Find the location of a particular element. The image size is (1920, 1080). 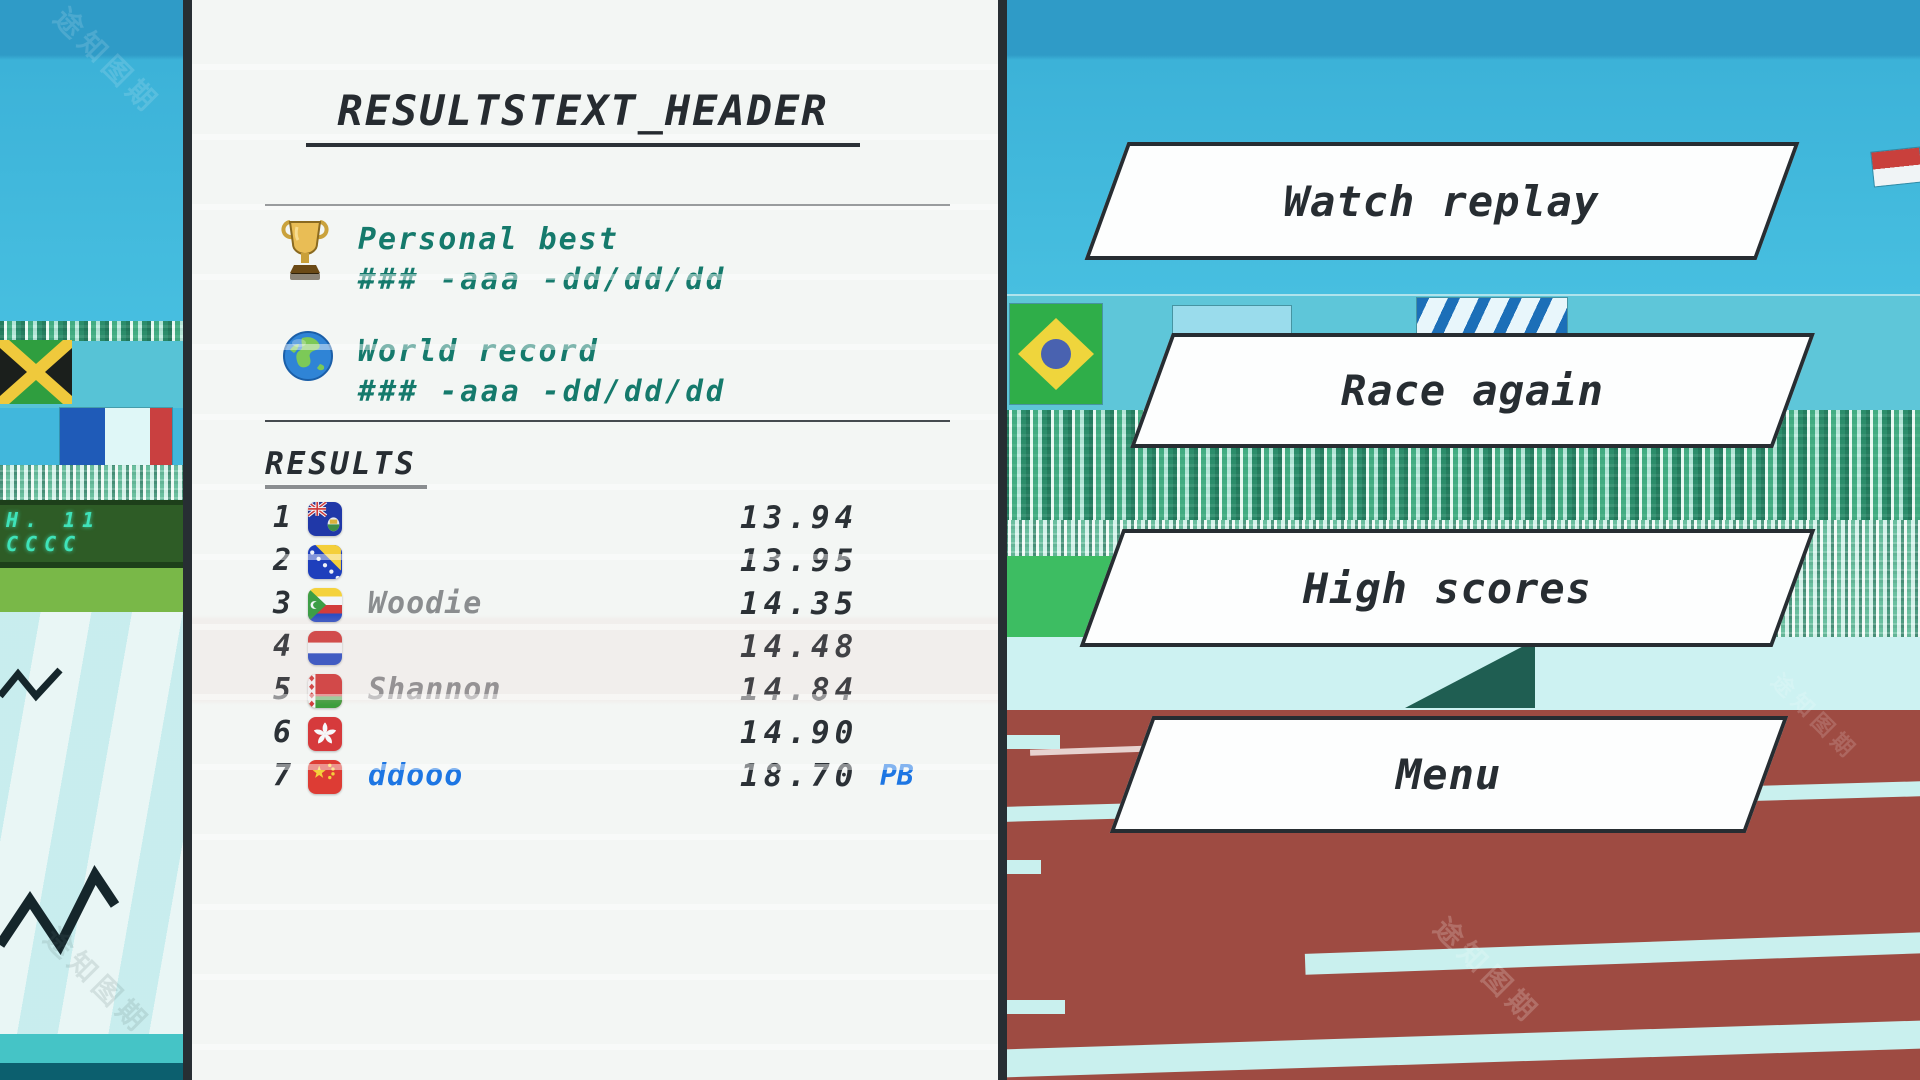

pb-badge: PB is located at coordinates (897, 775).